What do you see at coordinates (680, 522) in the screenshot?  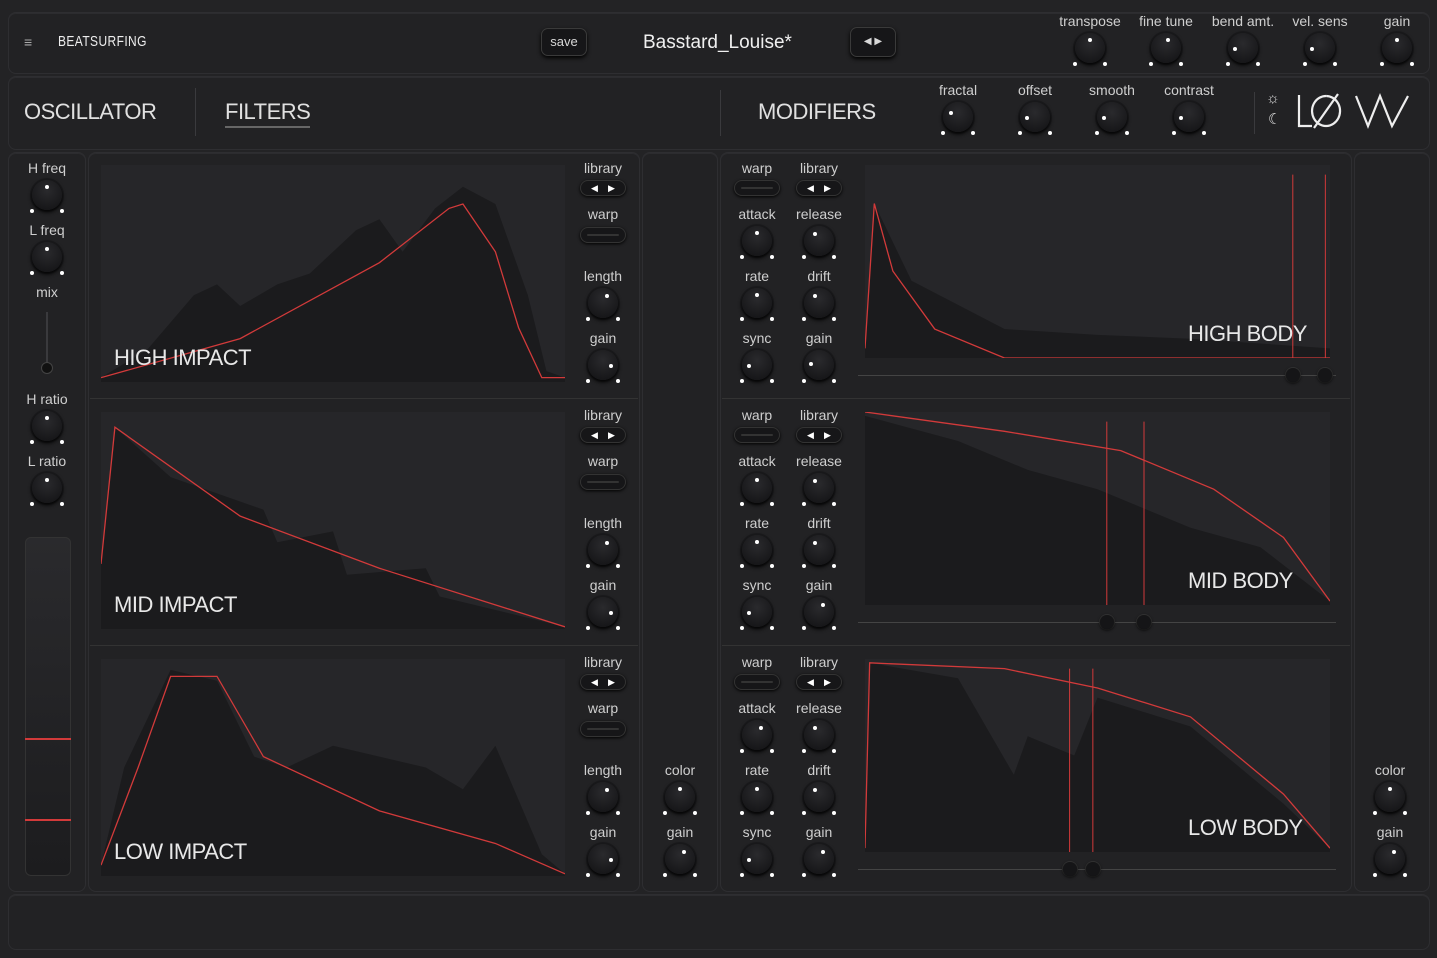 I see `impact-output` at bounding box center [680, 522].